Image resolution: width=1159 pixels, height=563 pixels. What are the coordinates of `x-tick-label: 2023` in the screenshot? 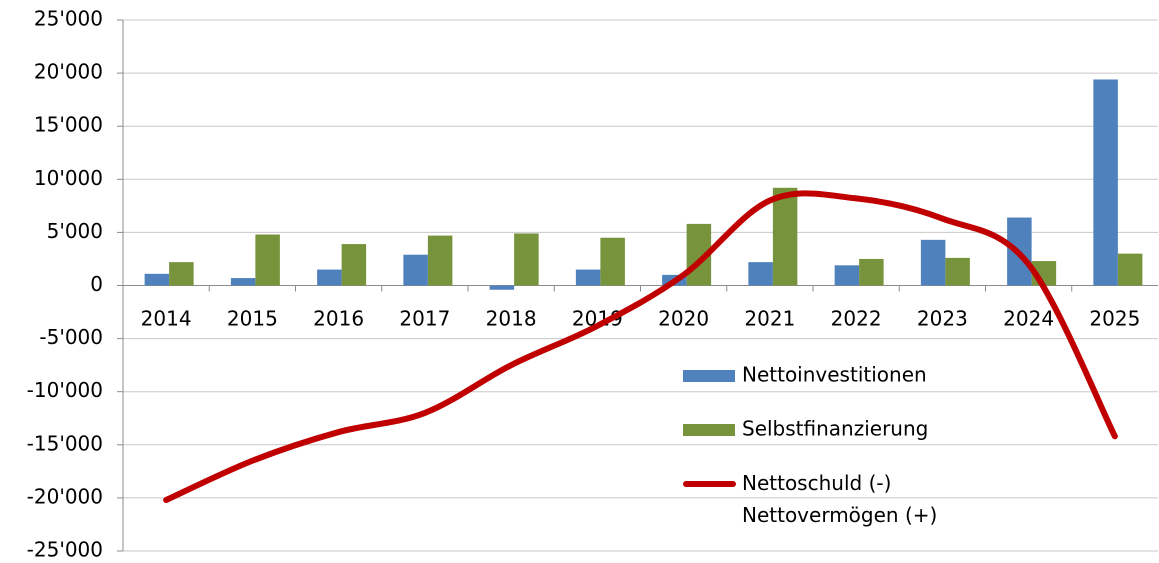 It's located at (942, 319).